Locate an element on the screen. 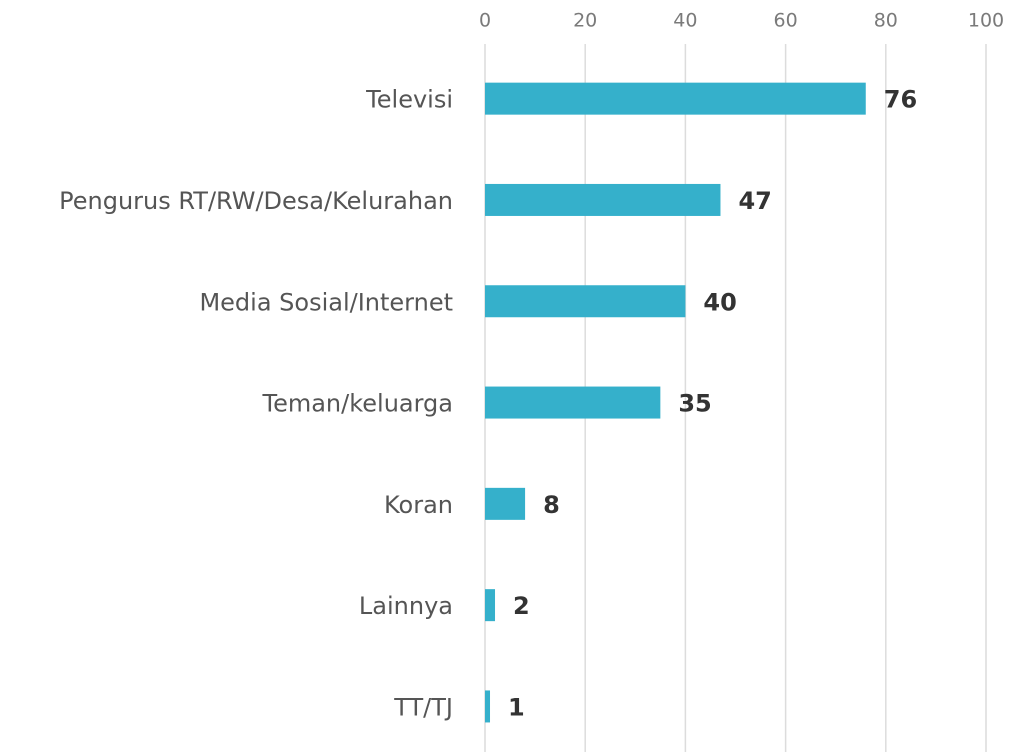 The image size is (1013, 752). category-label: Koran is located at coordinates (418, 505).